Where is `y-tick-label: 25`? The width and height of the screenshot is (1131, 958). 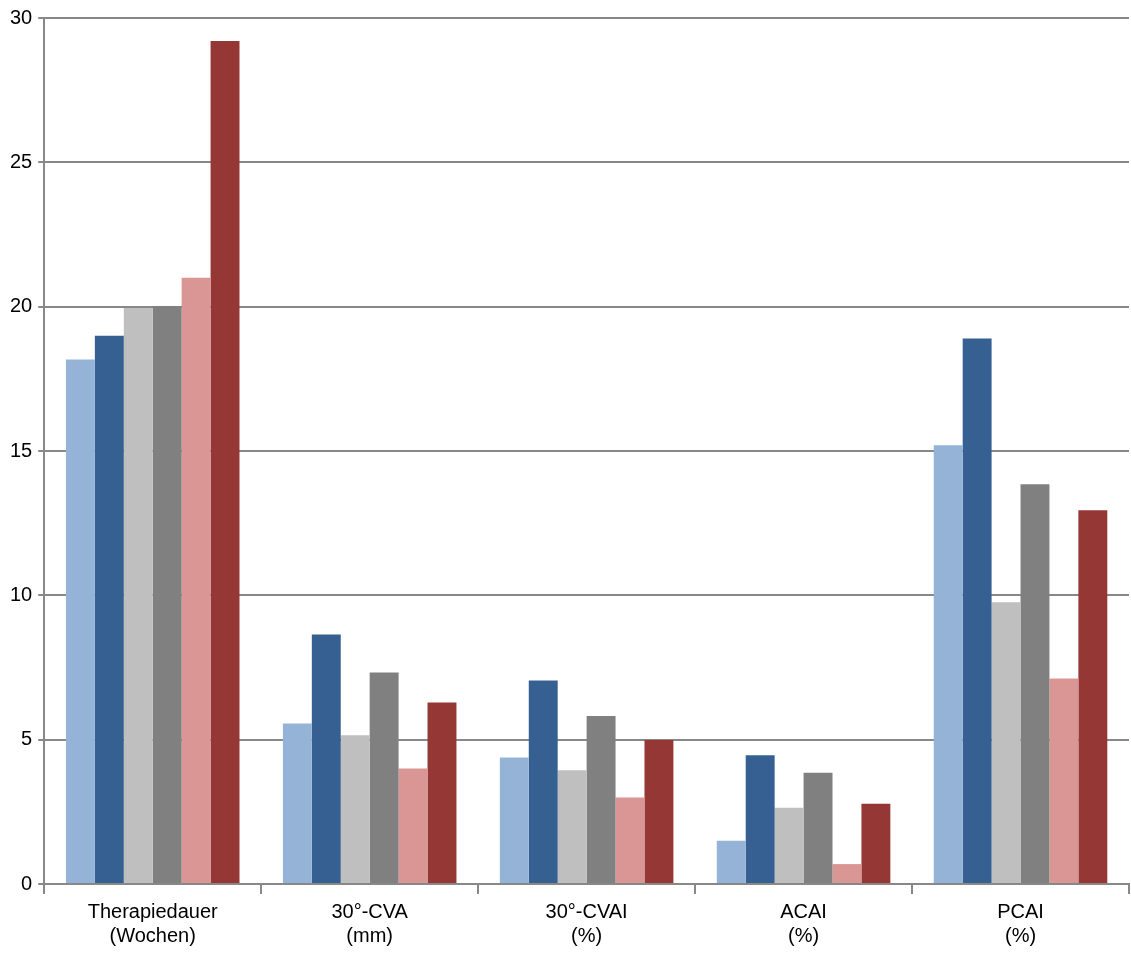
y-tick-label: 25 is located at coordinates (21, 160).